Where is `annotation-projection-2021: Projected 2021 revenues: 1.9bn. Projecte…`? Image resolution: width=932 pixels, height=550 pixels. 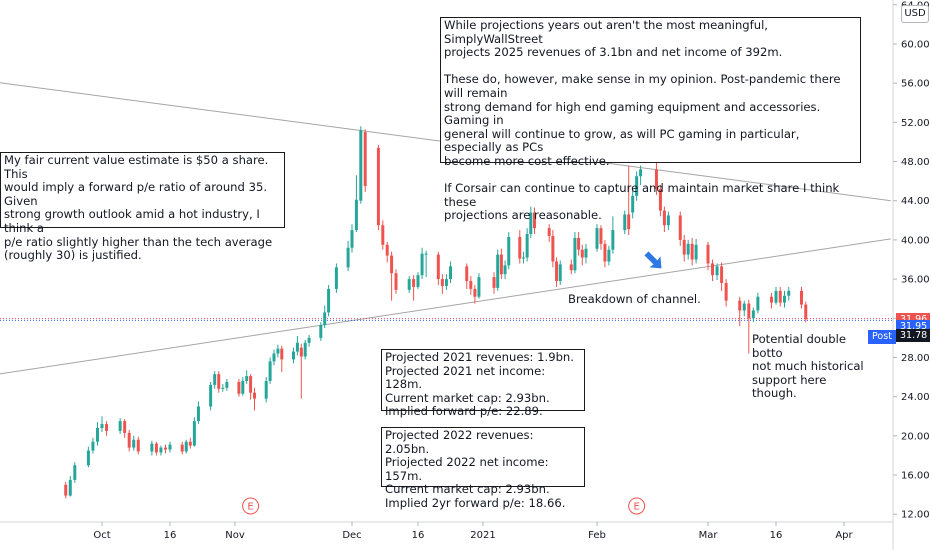
annotation-projection-2021: Projected 2021 revenues: 1.9bn. Projecte… is located at coordinates (483, 383).